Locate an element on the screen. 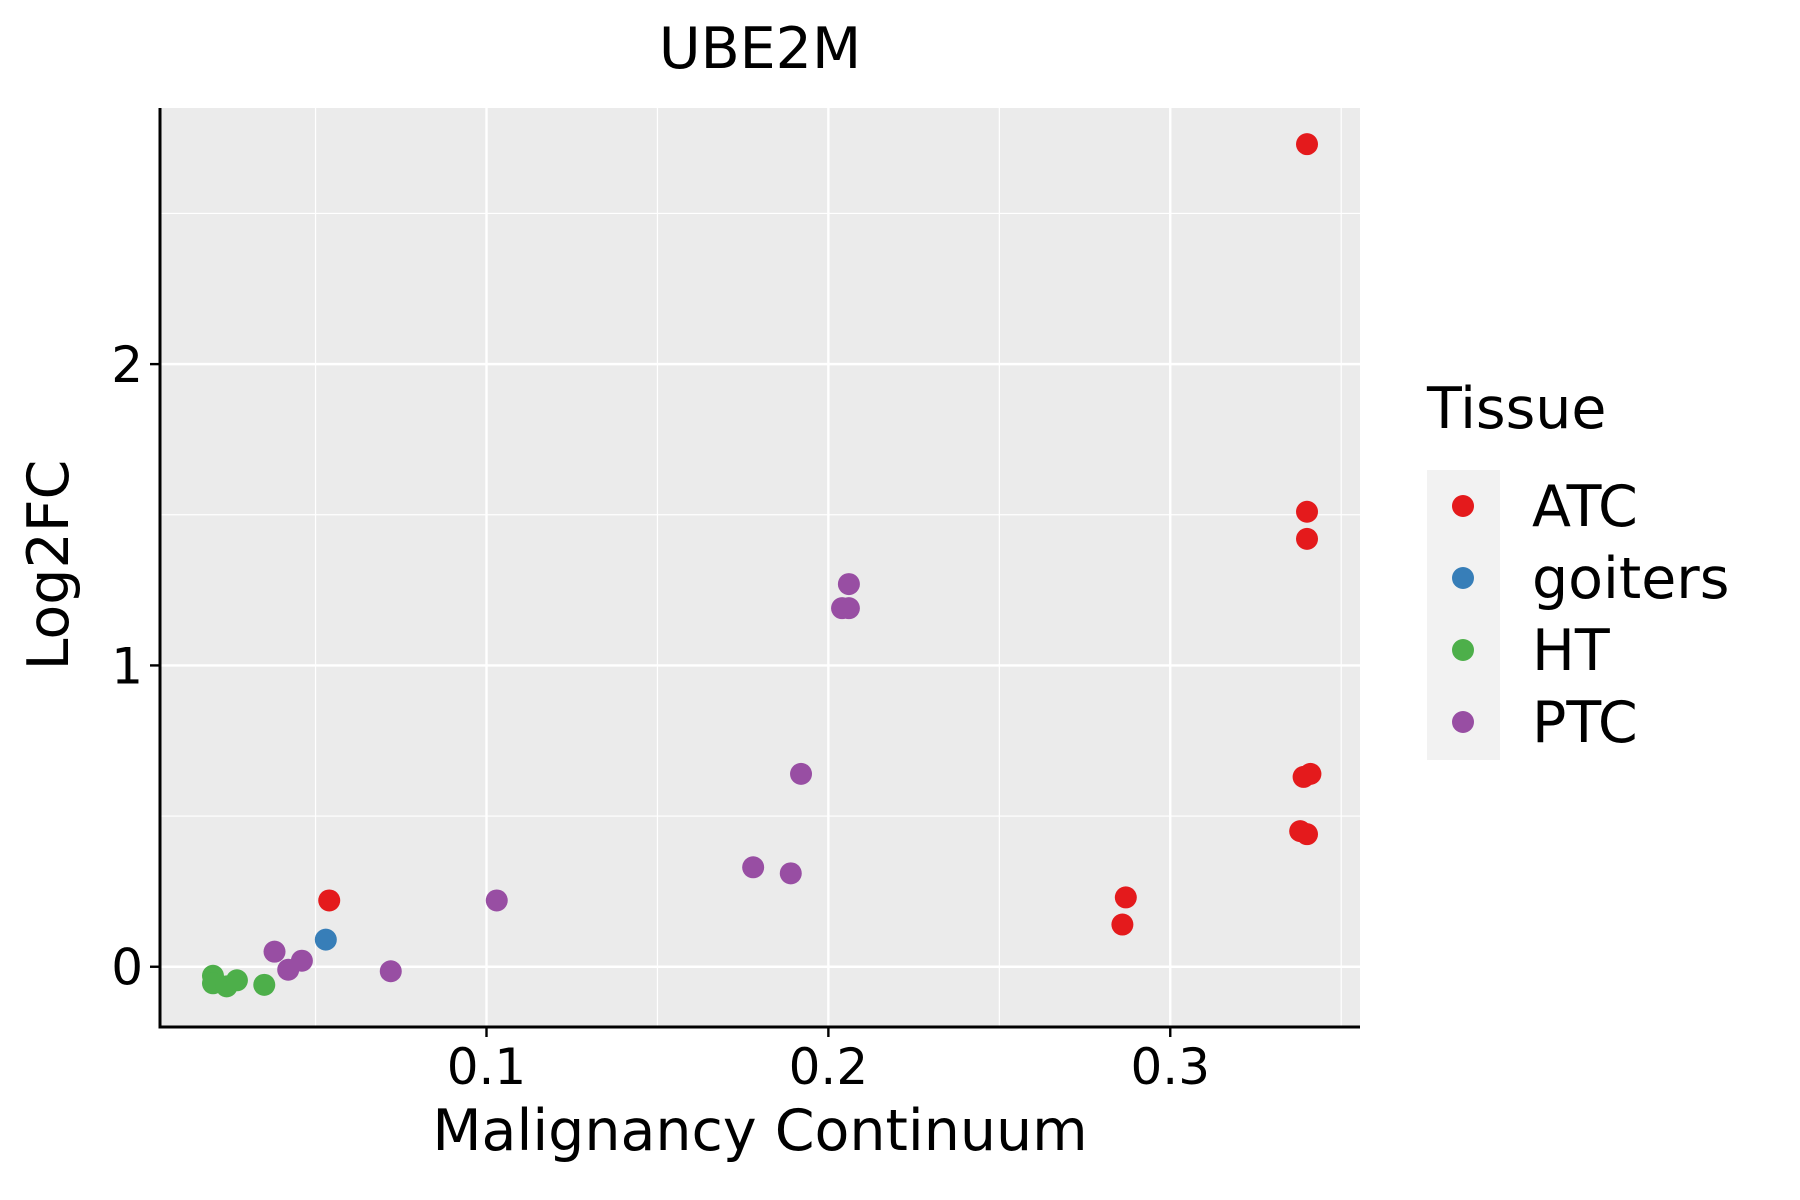  y-axis-title: Log2FC is located at coordinates (49, 565).